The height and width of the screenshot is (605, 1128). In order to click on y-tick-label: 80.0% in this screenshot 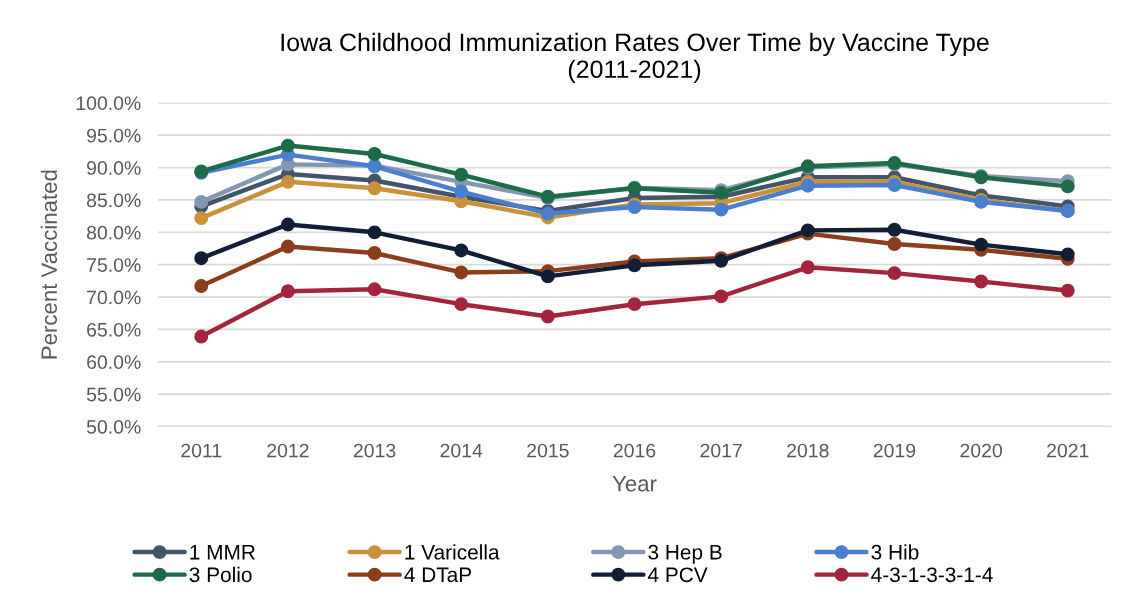, I will do `click(113, 232)`.